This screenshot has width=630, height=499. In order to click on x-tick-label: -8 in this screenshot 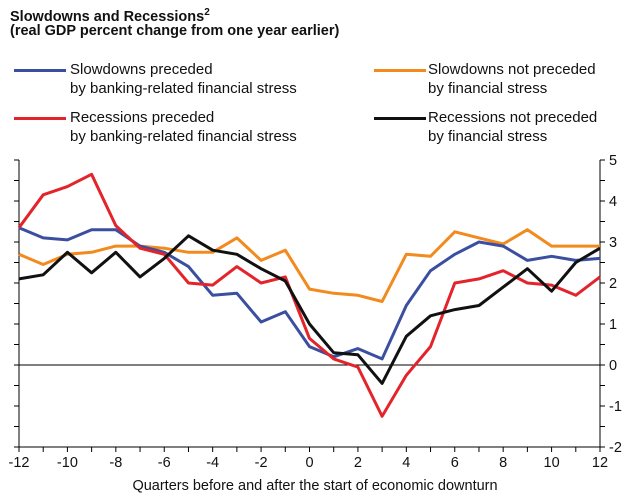, I will do `click(115, 463)`.